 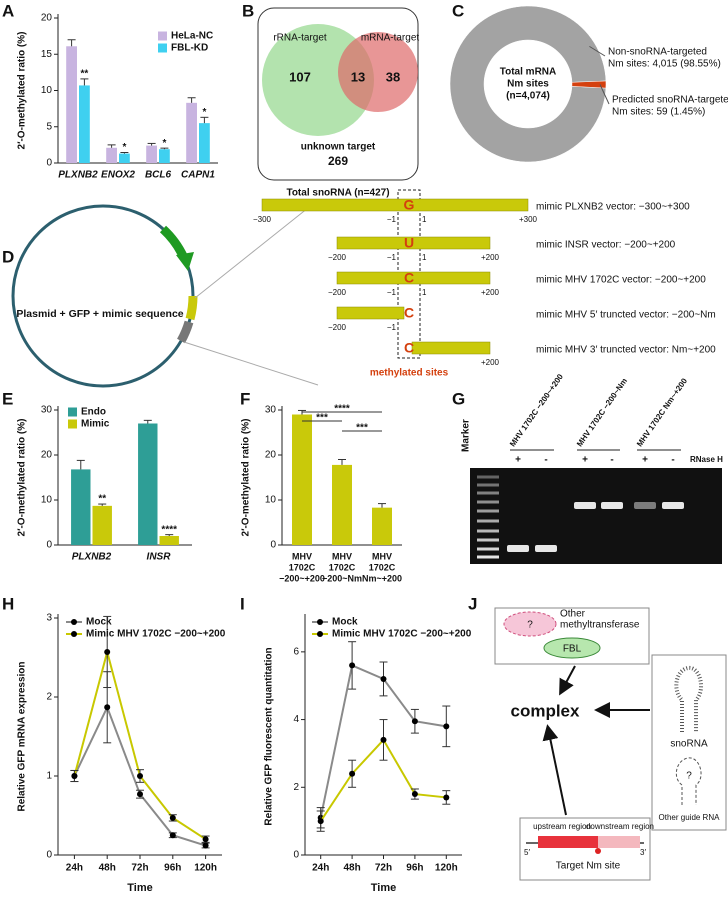 I want to click on enzyme-label: Other, so click(x=573, y=614).